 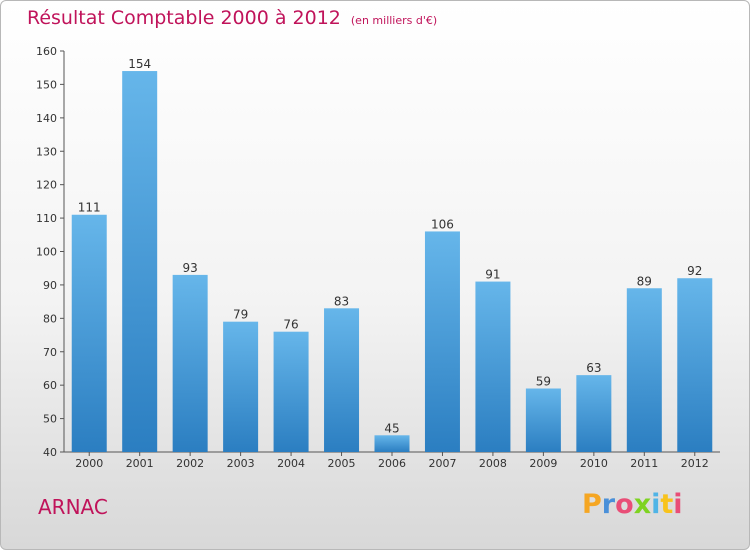 What do you see at coordinates (46, 185) in the screenshot?
I see `y-tick-label: 120` at bounding box center [46, 185].